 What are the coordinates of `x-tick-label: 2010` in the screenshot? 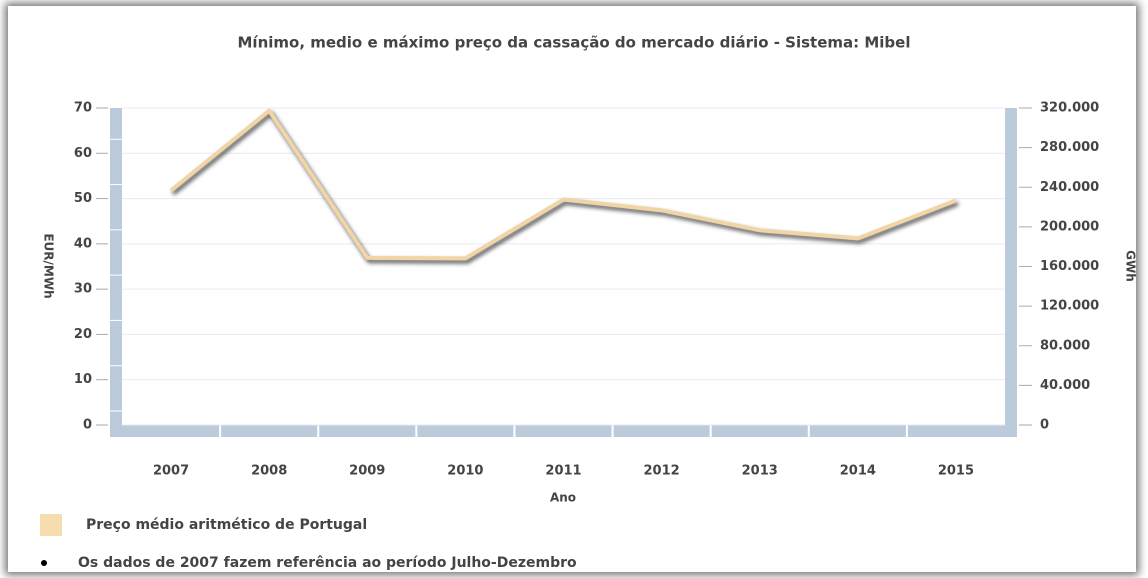 It's located at (465, 471).